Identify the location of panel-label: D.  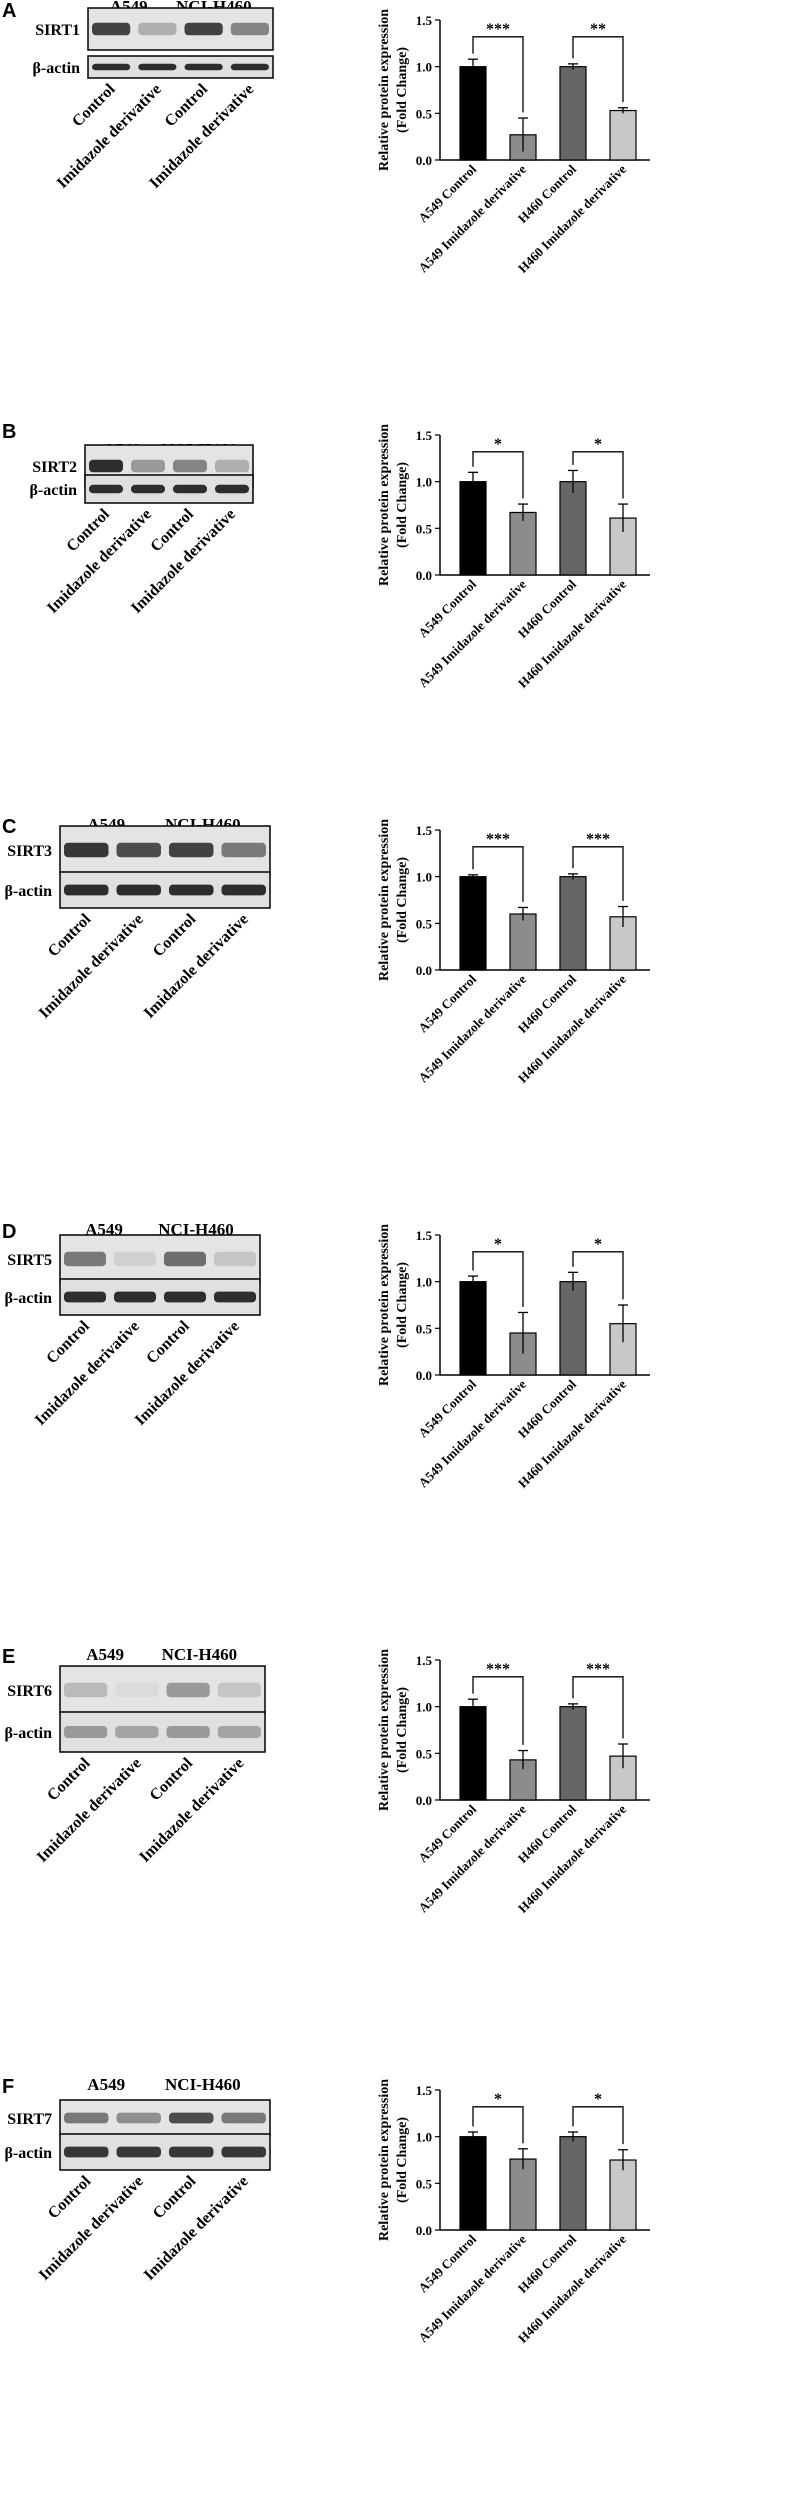
(9, 1232).